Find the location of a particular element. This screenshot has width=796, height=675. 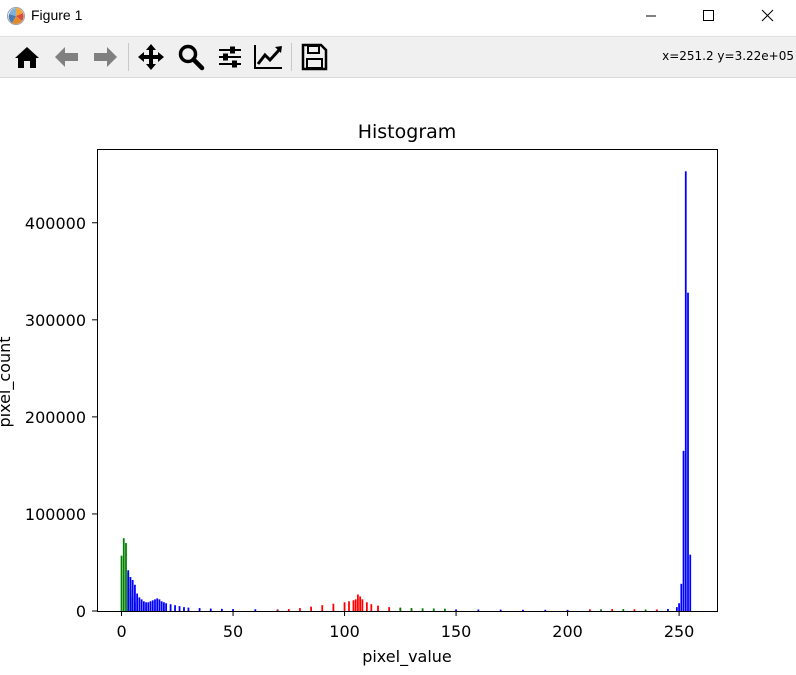

toolbar-separator is located at coordinates (128, 57).